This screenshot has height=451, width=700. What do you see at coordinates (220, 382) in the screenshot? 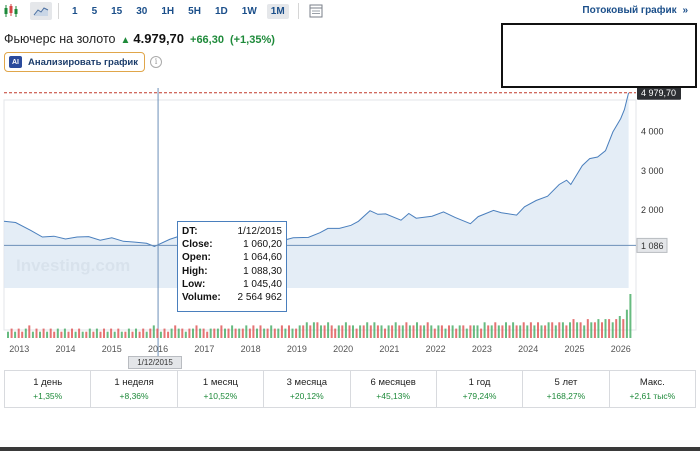
I see `performance-period-label: 1 месяц` at bounding box center [220, 382].